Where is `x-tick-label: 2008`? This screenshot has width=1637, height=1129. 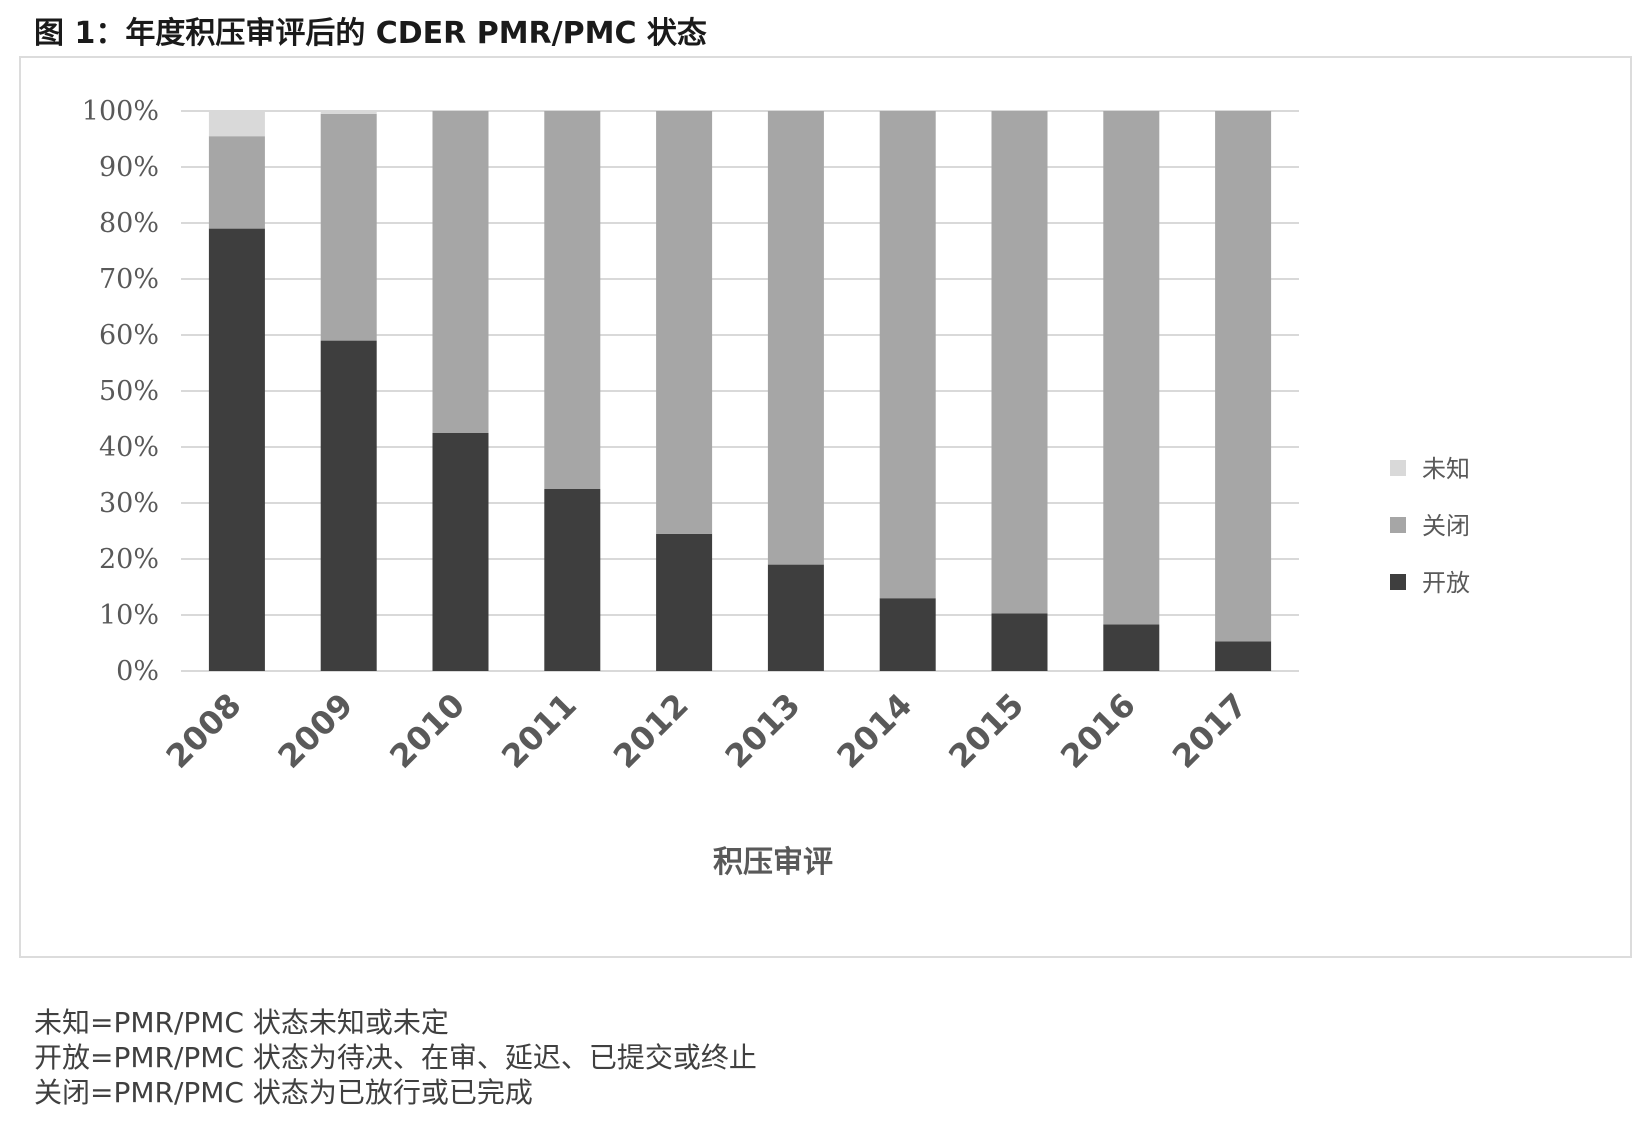 x-tick-label: 2008 is located at coordinates (204, 731).